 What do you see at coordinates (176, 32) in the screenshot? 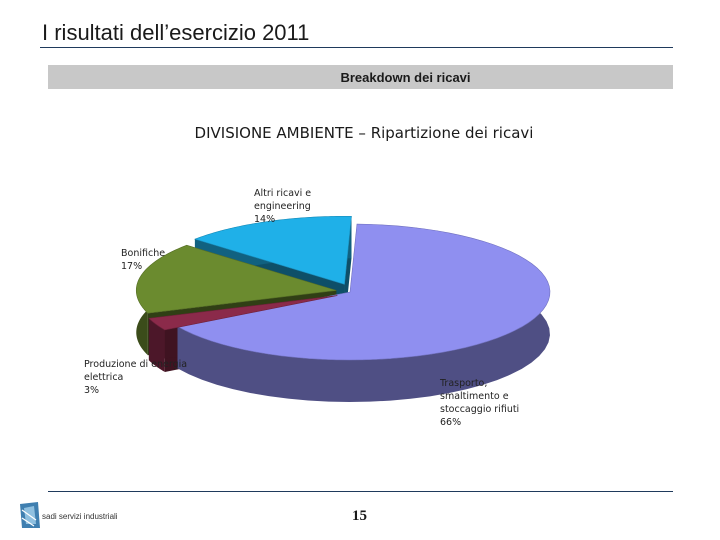
I see `page-title: I risultati dell’esercizio 2011` at bounding box center [176, 32].